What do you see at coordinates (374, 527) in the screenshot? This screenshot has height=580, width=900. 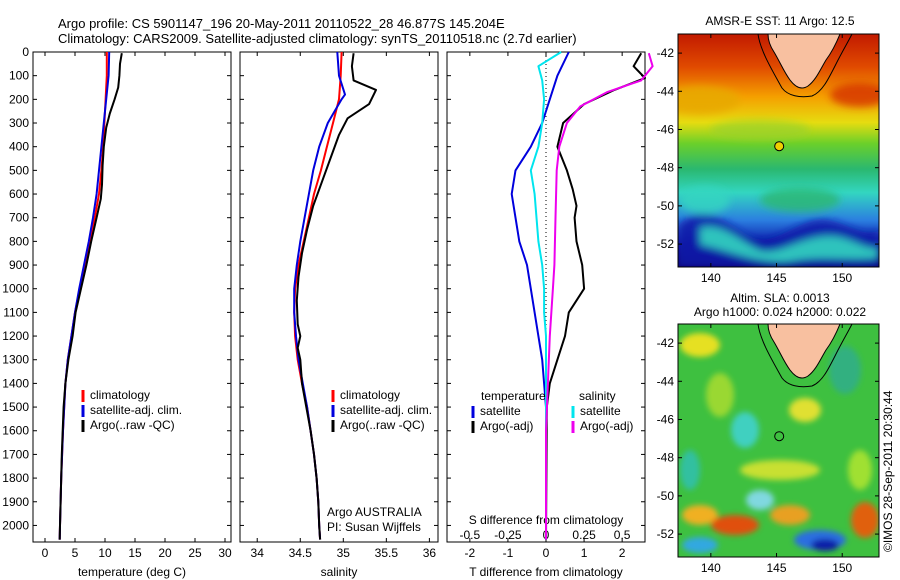 I see `pi-label: PI: Susan Wijffels` at bounding box center [374, 527].